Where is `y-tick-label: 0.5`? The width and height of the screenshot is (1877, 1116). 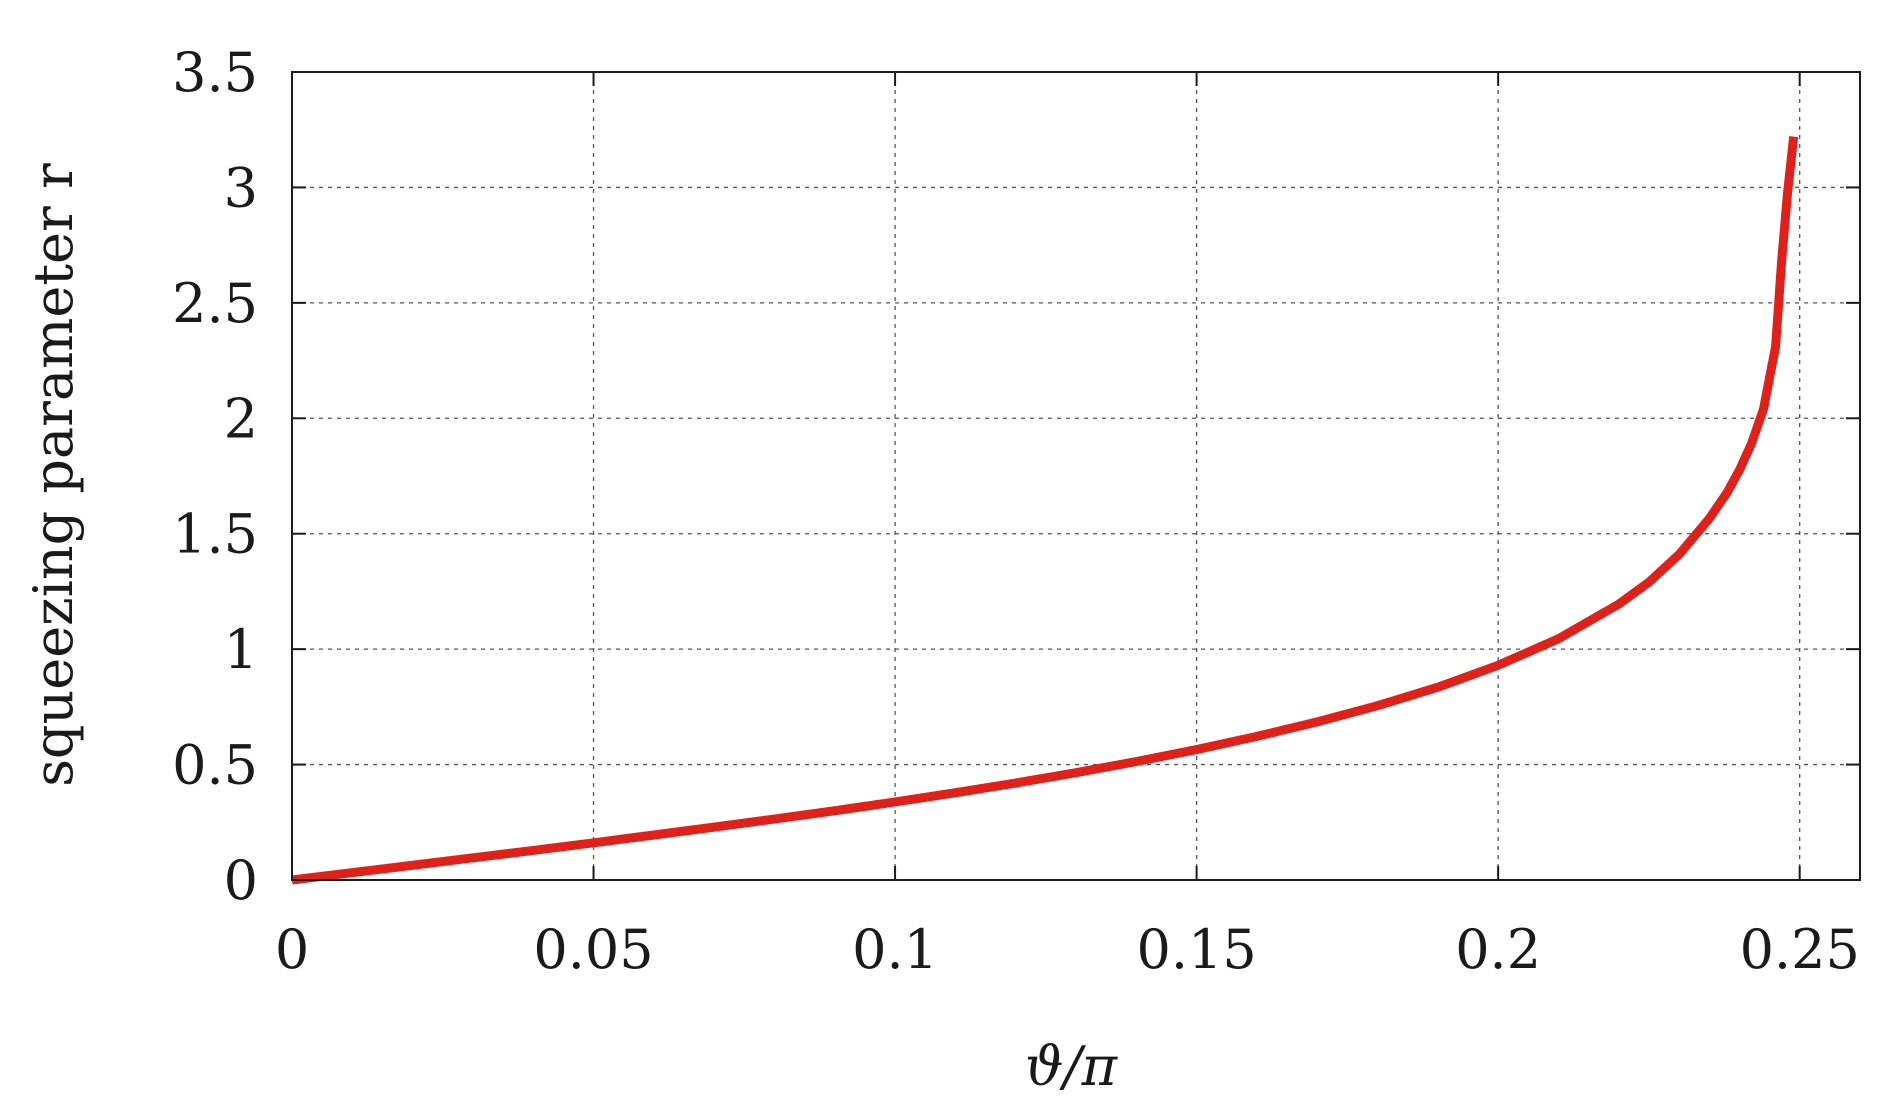 y-tick-label: 0.5 is located at coordinates (215, 765).